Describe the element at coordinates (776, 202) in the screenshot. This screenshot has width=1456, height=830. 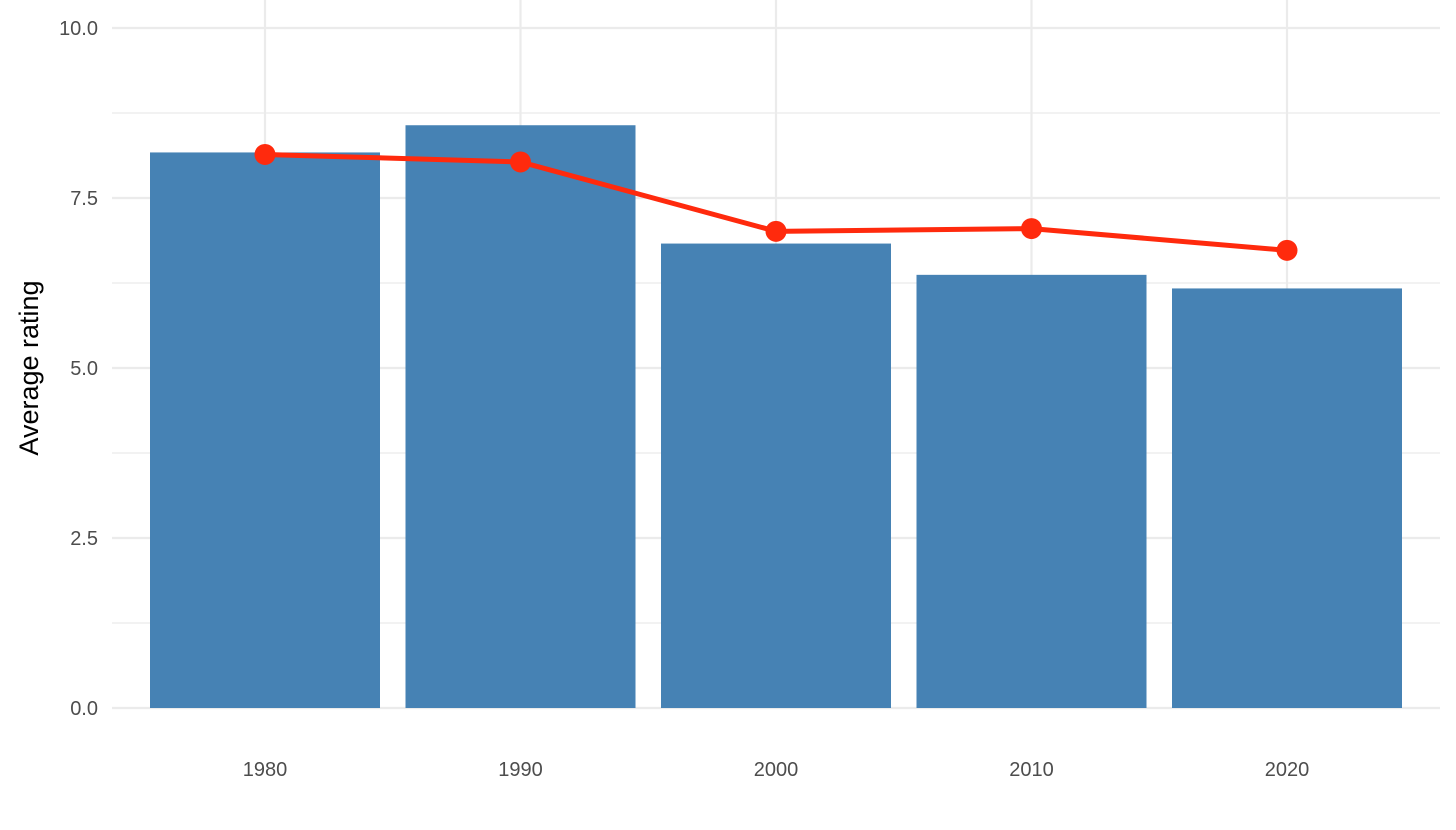
I see `trend-points` at that location.